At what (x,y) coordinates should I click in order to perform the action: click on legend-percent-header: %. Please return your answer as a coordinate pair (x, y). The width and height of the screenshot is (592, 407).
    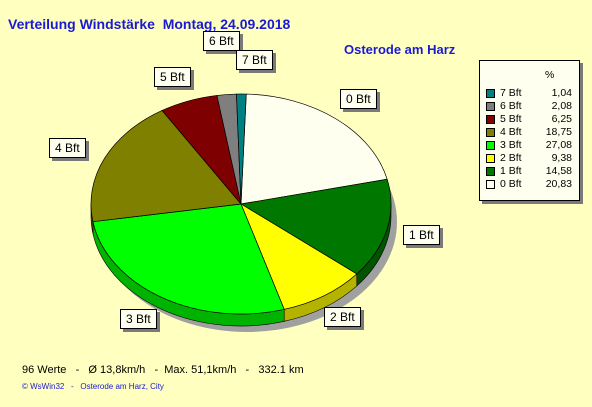
    Looking at the image, I should click on (550, 75).